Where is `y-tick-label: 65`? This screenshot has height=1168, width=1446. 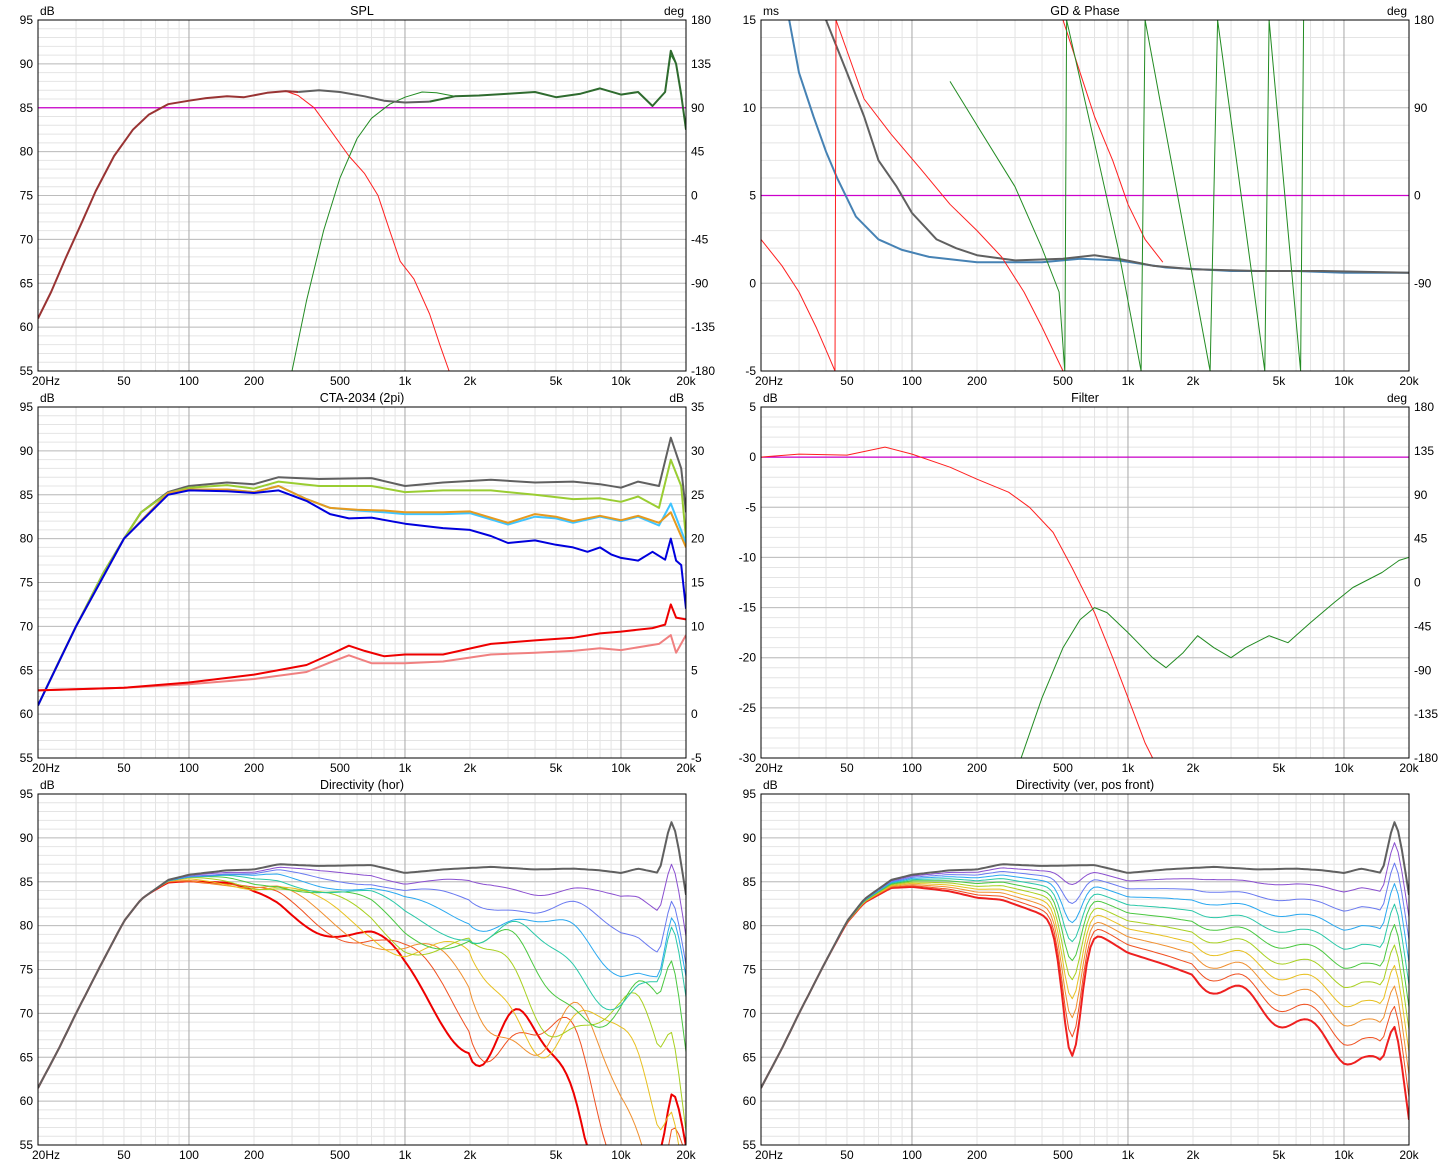 y-tick-label: 65 is located at coordinates (27, 283).